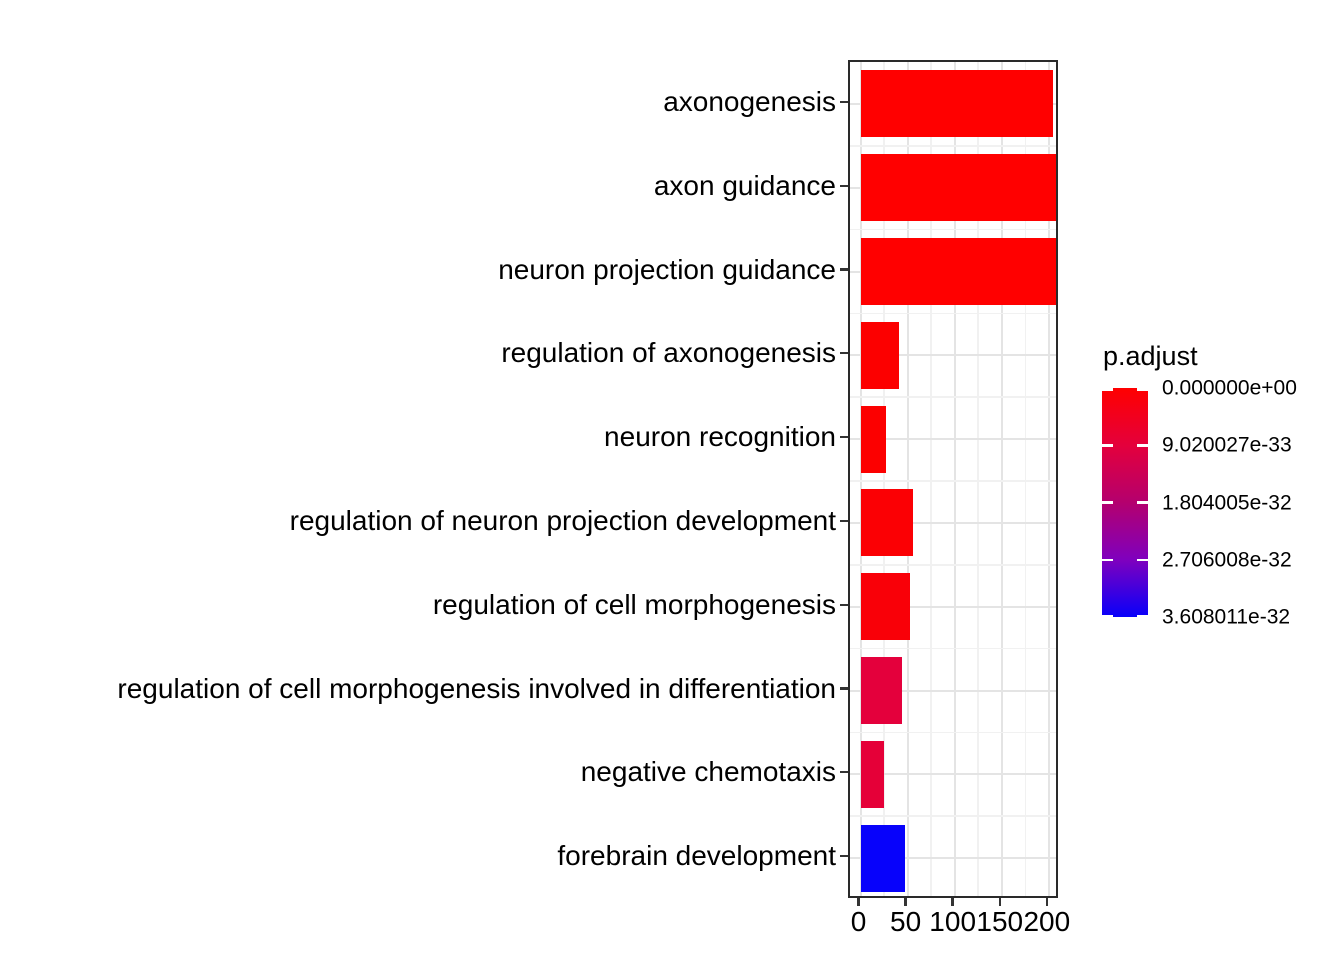 The image size is (1344, 960). Describe the element at coordinates (1227, 560) in the screenshot. I see `legend-tick-label: 2.706008e-32` at that location.